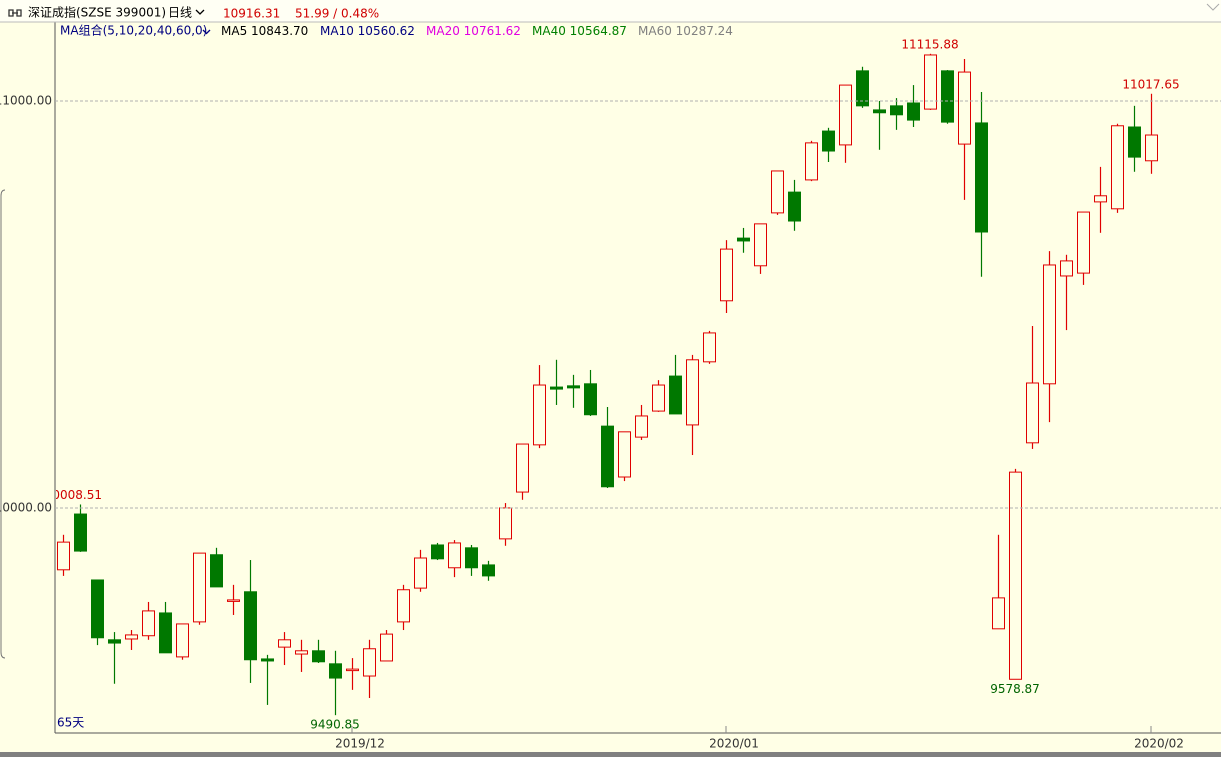 The image size is (1221, 757). What do you see at coordinates (734, 744) in the screenshot?
I see `x-tick-label: 2020/01` at bounding box center [734, 744].